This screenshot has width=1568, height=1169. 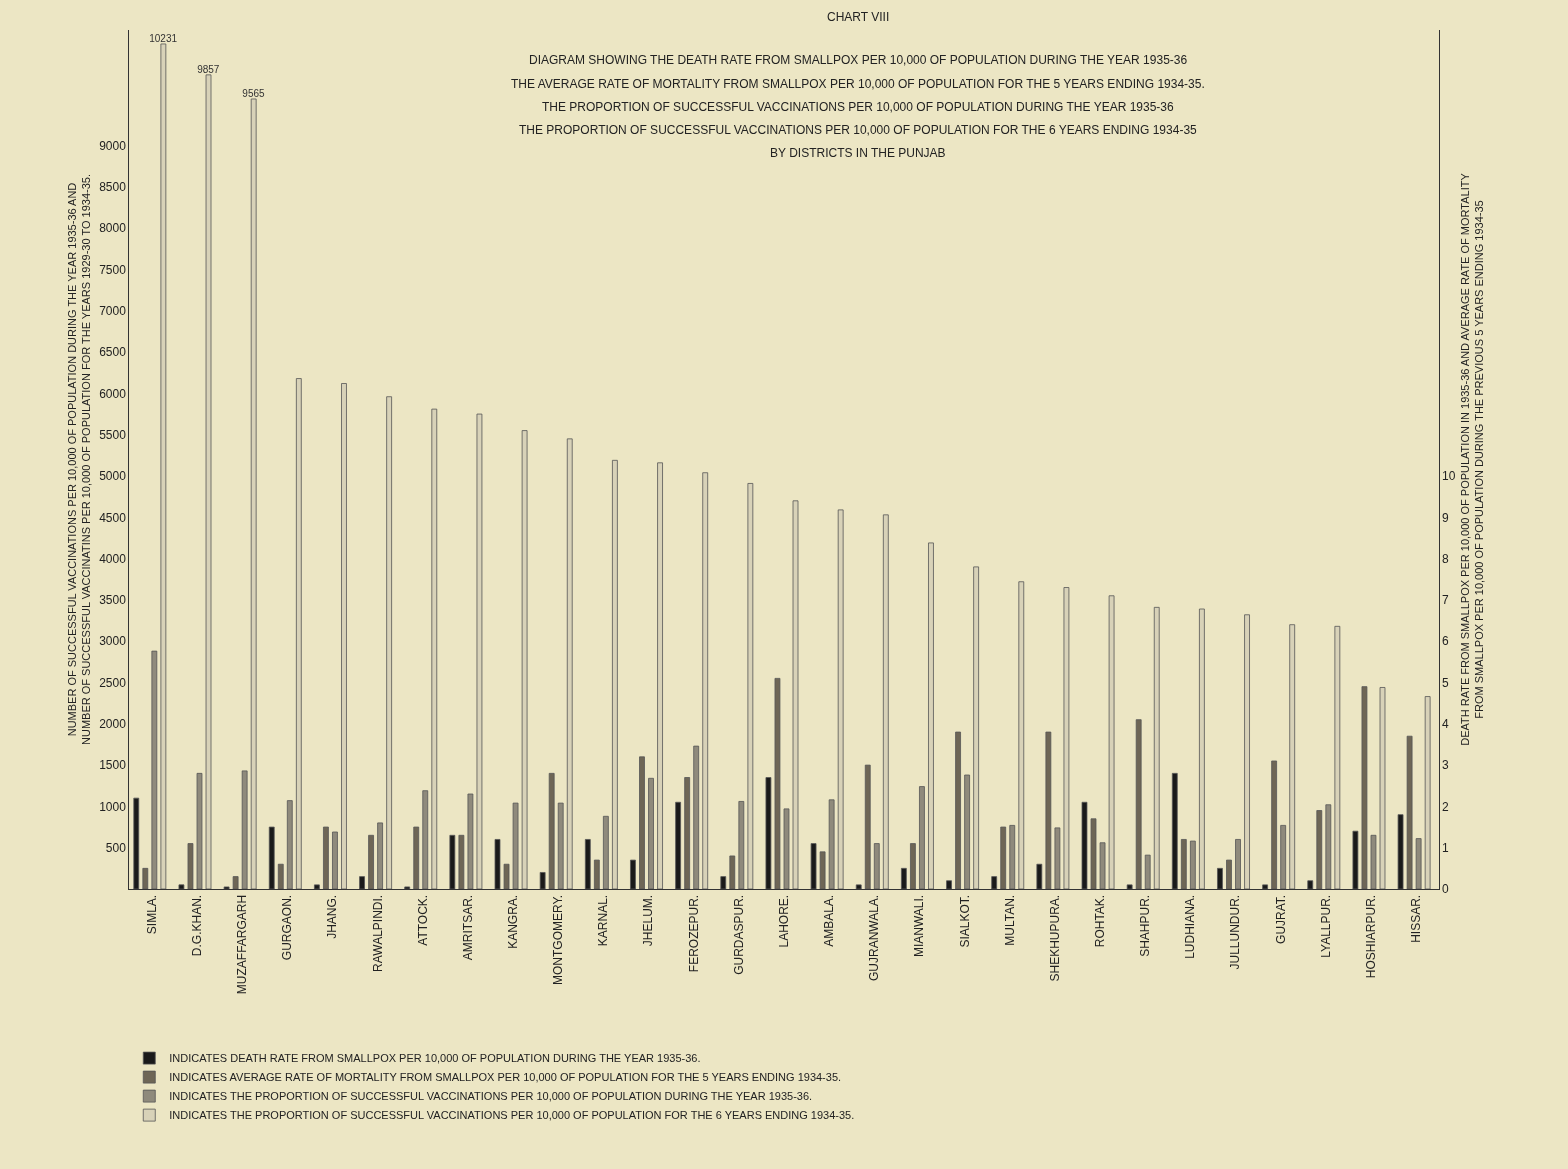 I want to click on data-label: 9565, so click(x=254, y=93).